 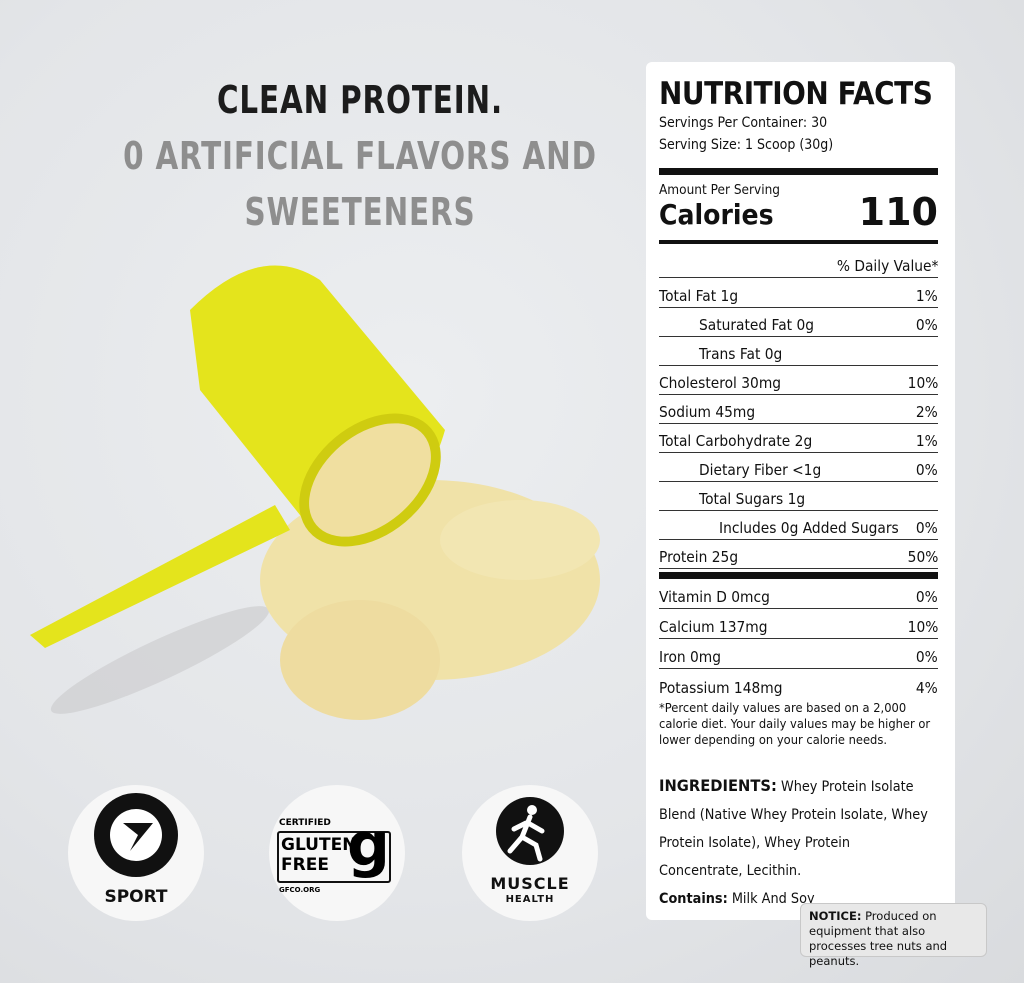 I want to click on thick-divider, so click(x=798, y=171).